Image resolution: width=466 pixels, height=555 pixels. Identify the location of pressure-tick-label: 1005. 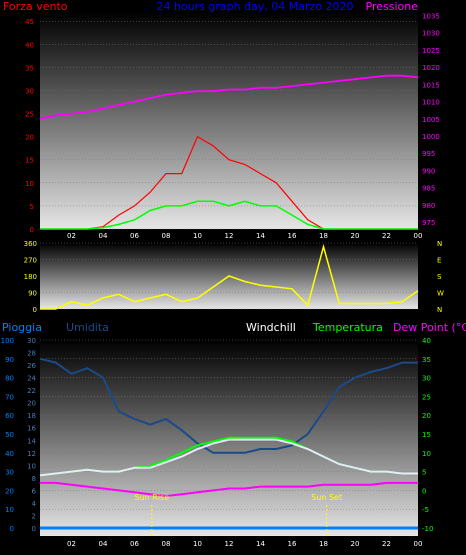
(431, 120).